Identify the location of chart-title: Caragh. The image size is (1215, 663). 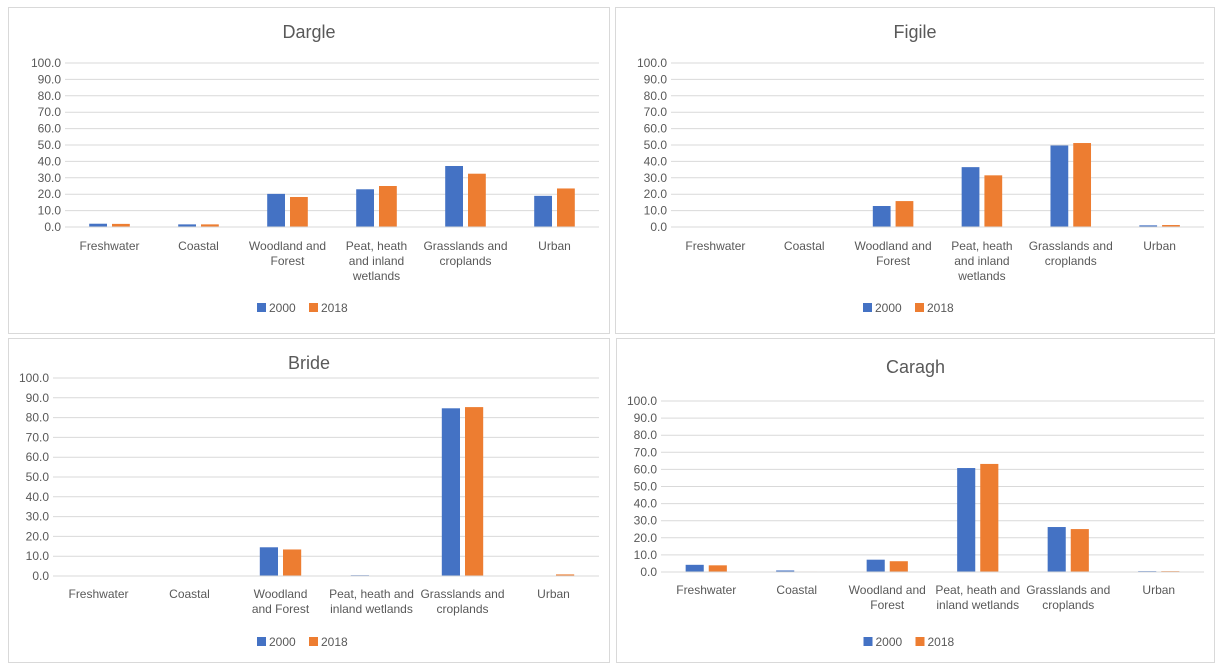
(915, 367).